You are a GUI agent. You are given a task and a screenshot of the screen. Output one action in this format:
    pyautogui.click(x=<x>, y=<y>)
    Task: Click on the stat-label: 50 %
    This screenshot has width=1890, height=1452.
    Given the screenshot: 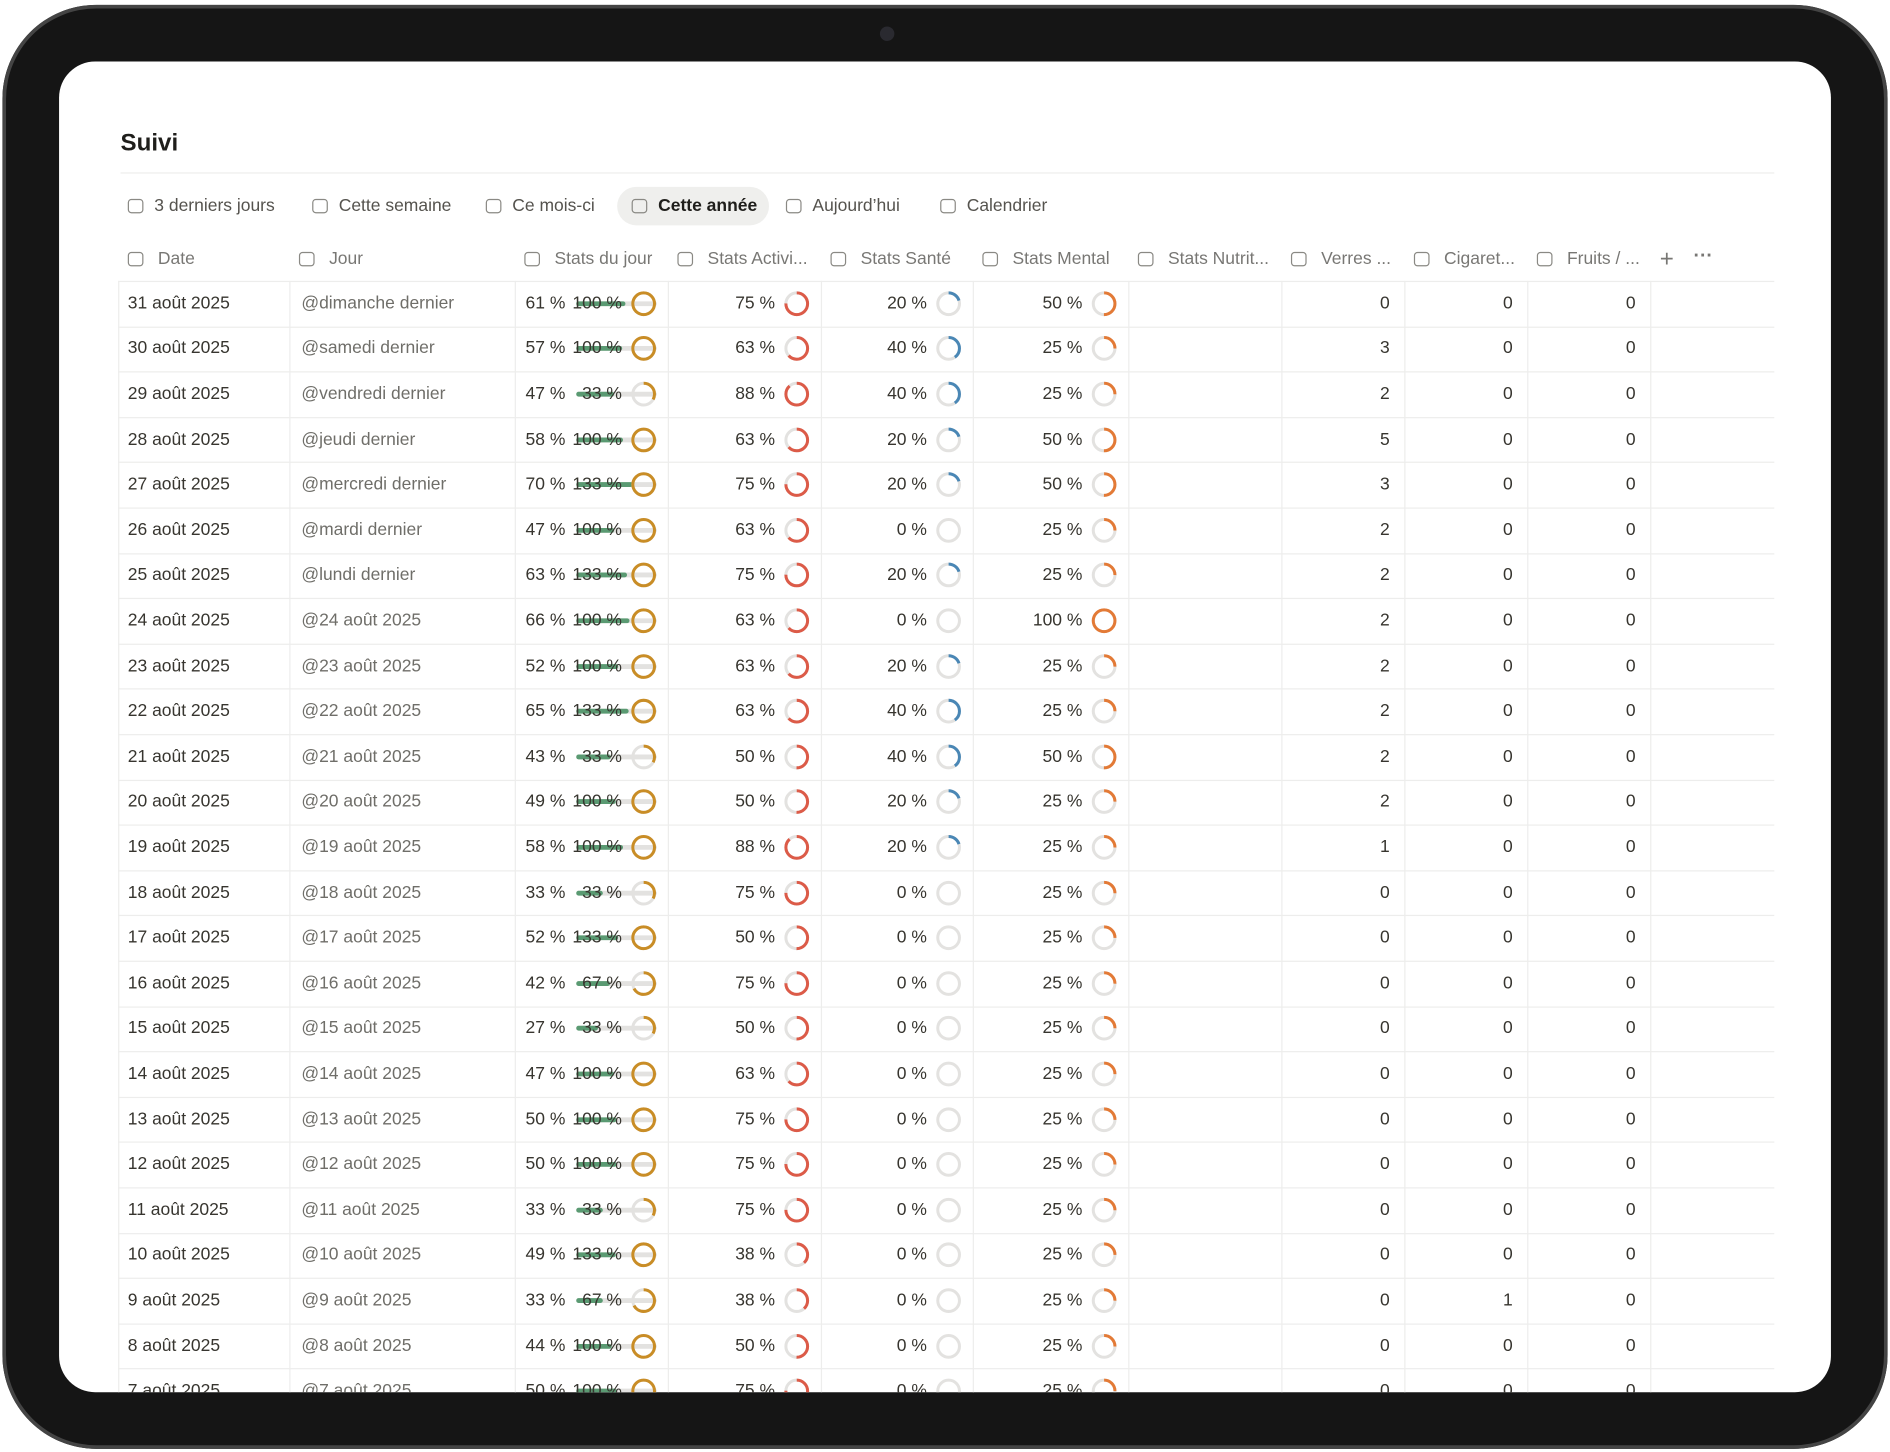 What is the action you would take?
    pyautogui.click(x=545, y=1387)
    